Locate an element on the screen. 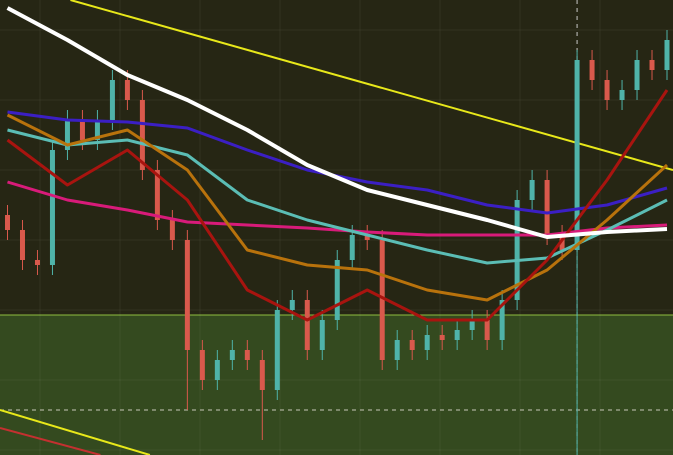 The image size is (673, 455). moving-average is located at coordinates (337, 208).